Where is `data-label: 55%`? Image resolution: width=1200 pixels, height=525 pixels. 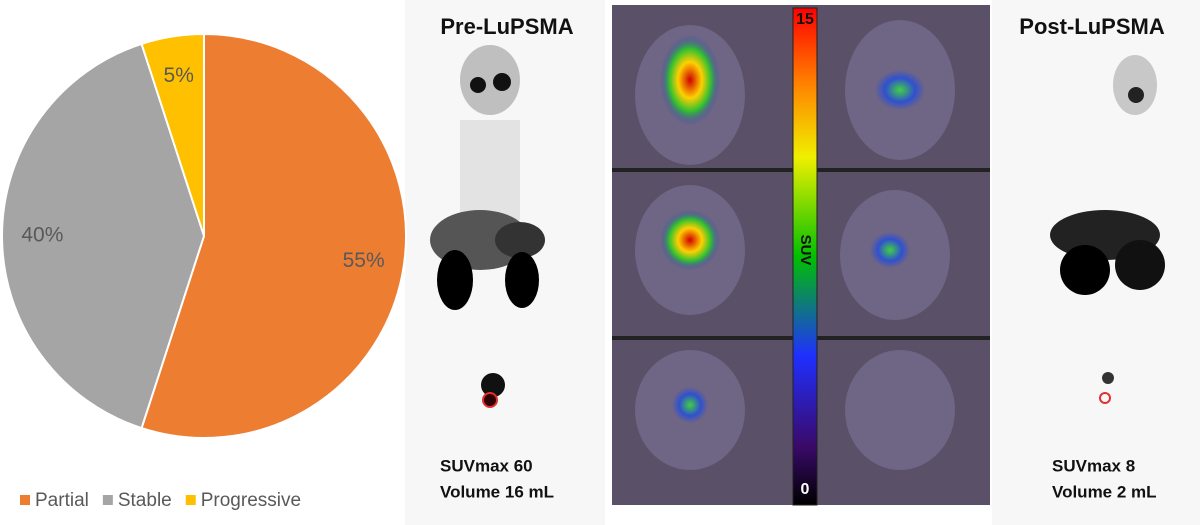
data-label: 55% is located at coordinates (364, 260).